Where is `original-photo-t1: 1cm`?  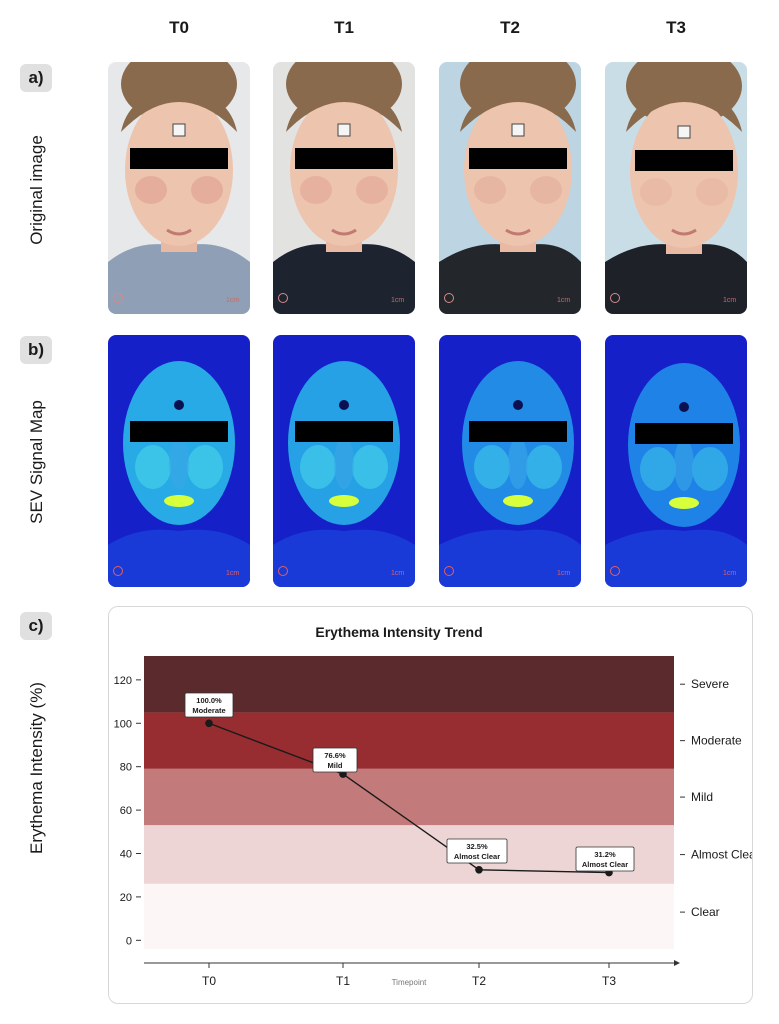
original-photo-t1: 1cm is located at coordinates (344, 188).